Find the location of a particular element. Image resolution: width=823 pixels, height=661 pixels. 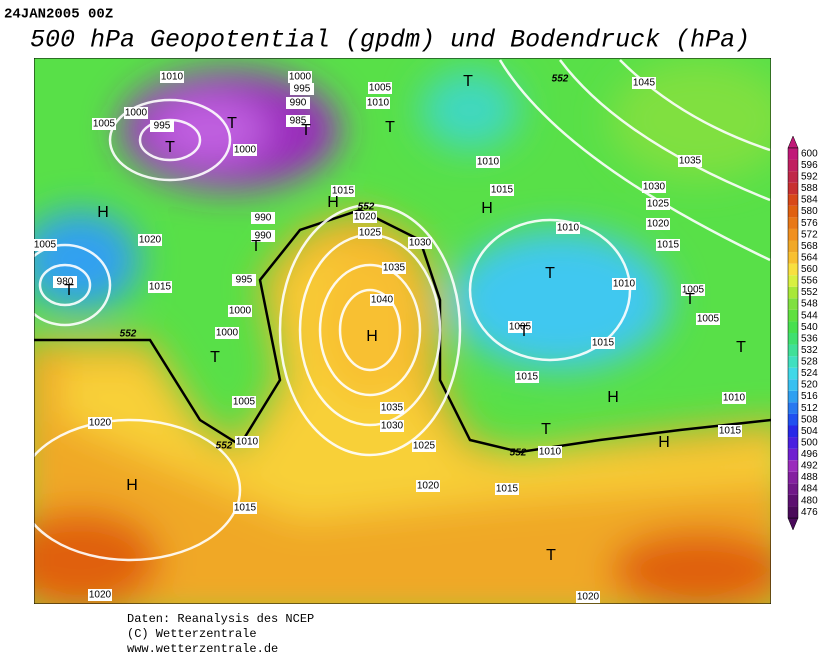

colorbar-frame is located at coordinates (793, 333).